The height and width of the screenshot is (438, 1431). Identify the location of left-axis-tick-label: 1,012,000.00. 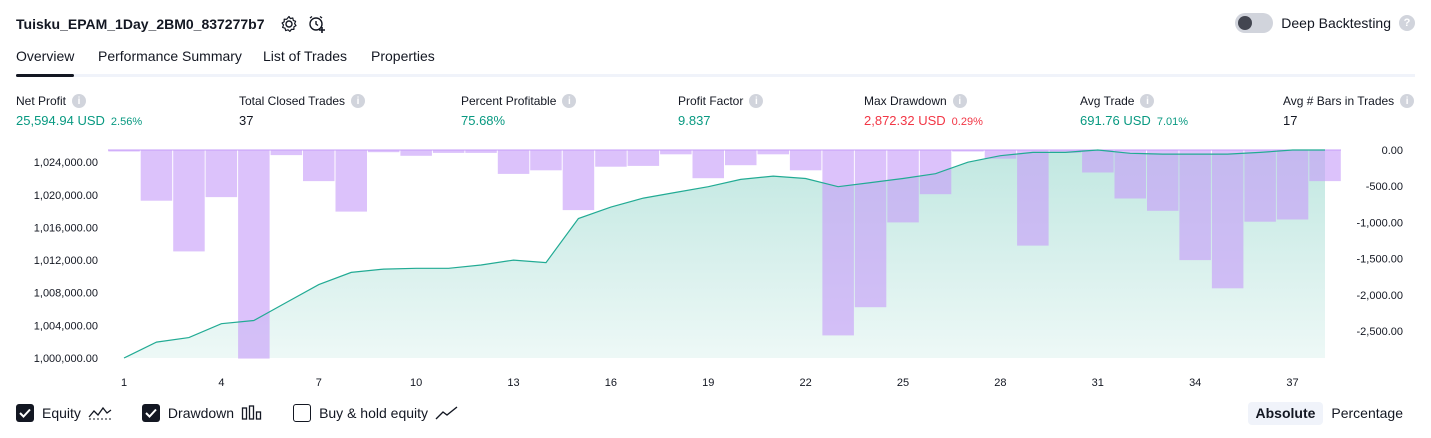
(66, 261).